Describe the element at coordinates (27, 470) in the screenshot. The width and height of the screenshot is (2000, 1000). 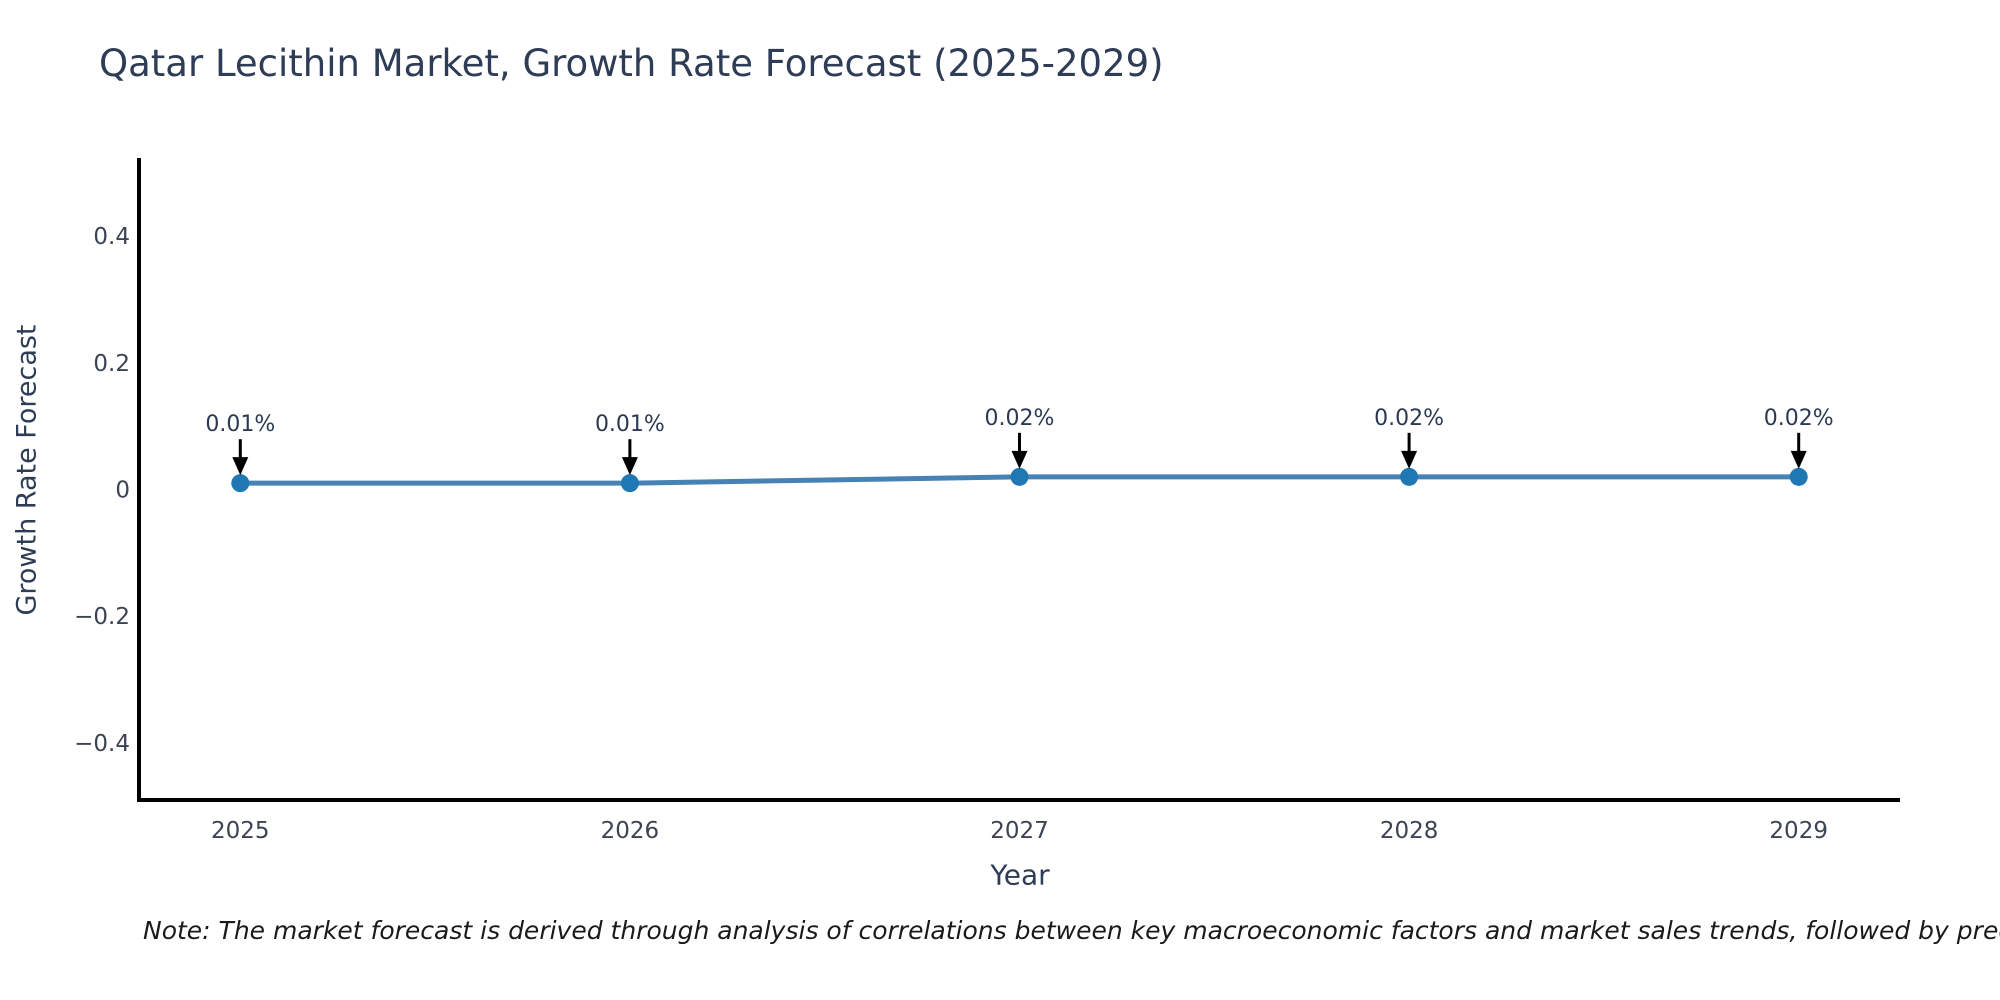
I see `y-axis-title: Growth Rate Forecast` at that location.